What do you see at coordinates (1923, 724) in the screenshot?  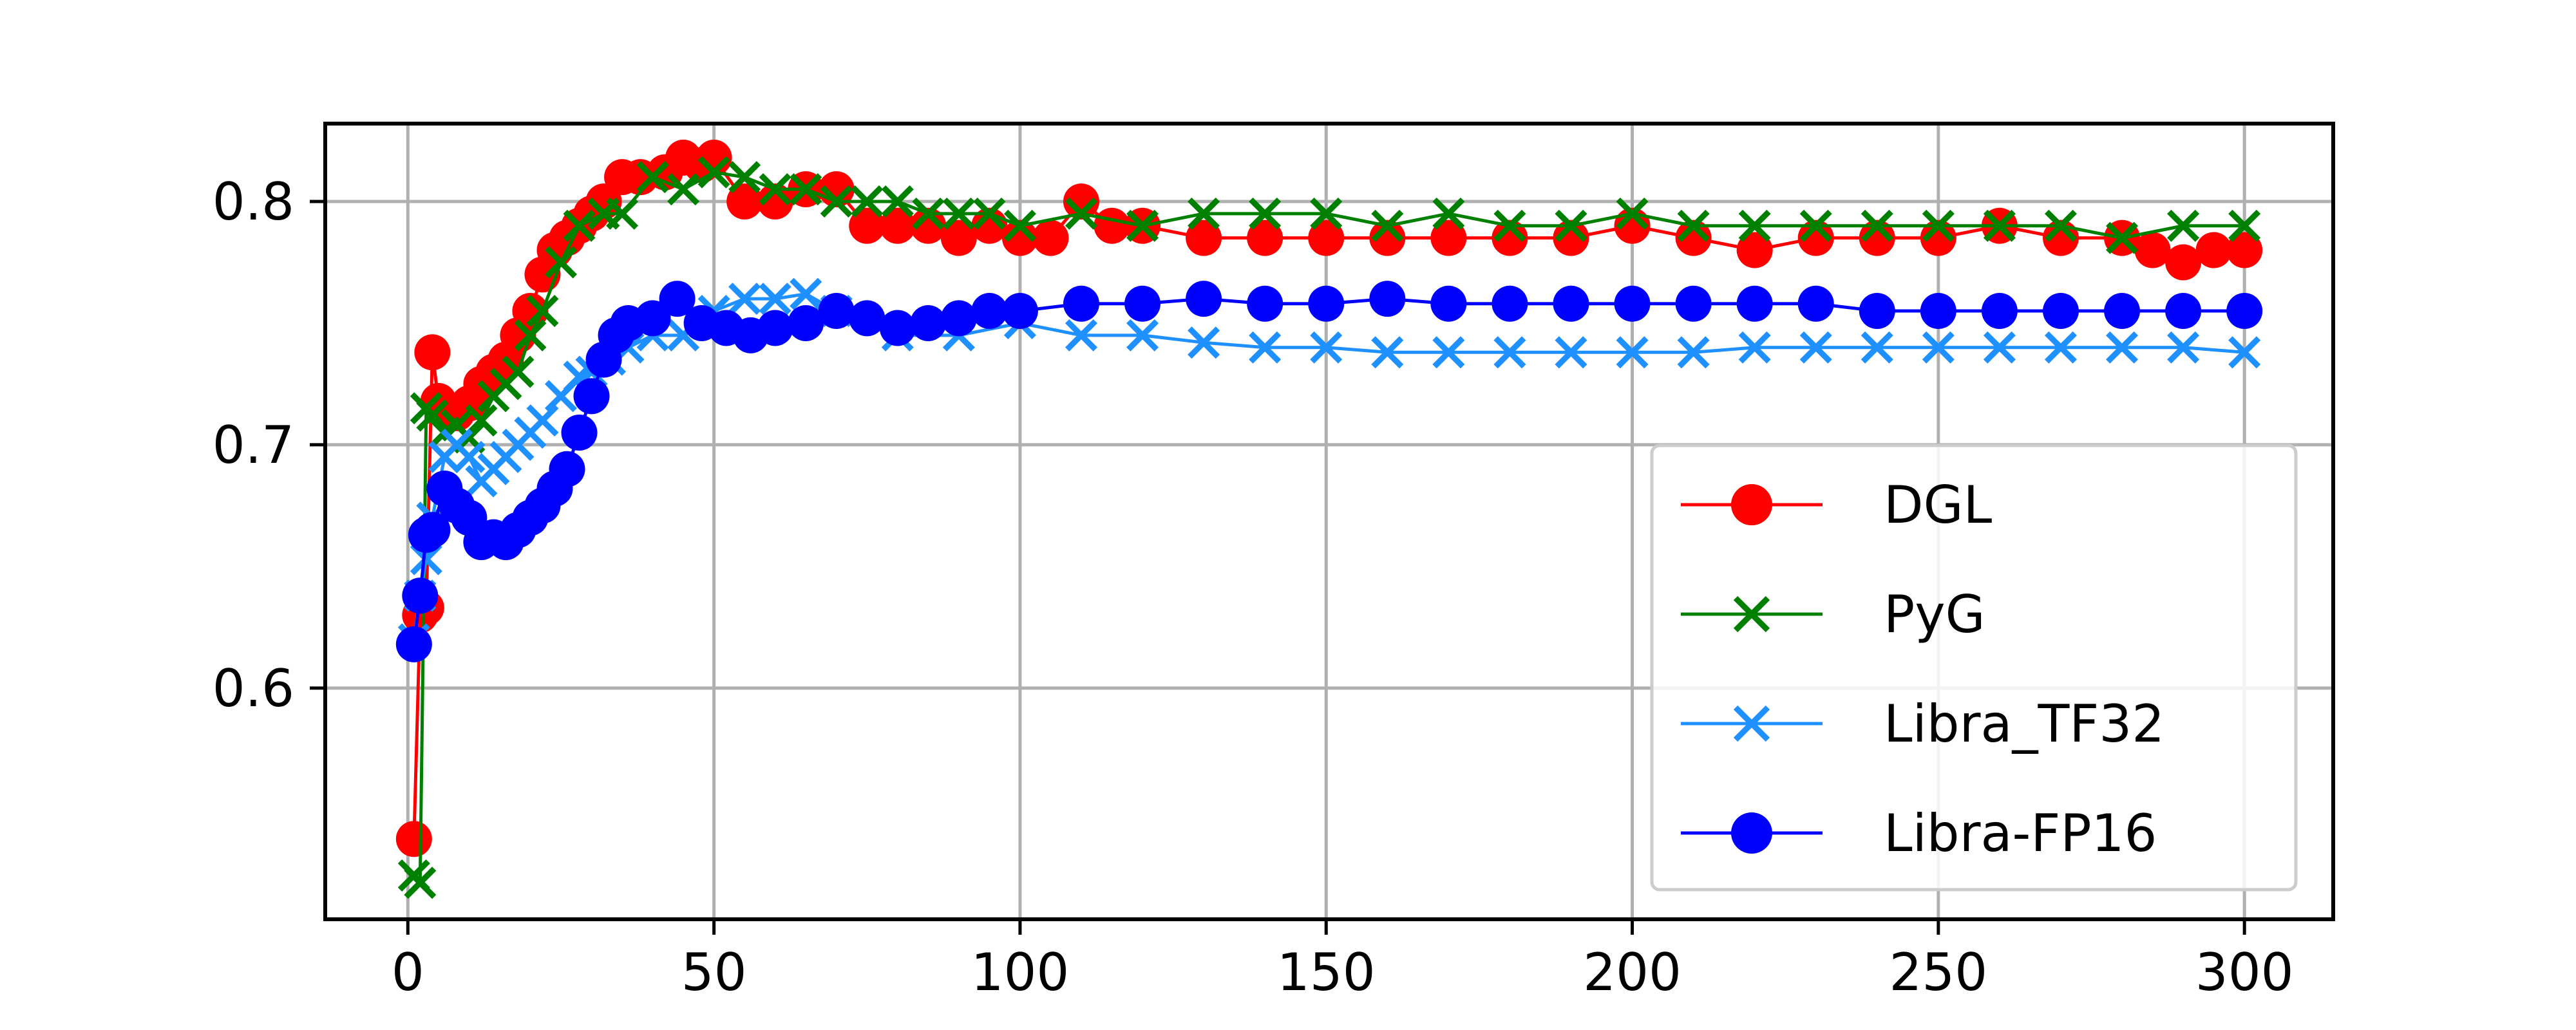 I see `legend-item-libra-tf32: Libra_TF32` at bounding box center [1923, 724].